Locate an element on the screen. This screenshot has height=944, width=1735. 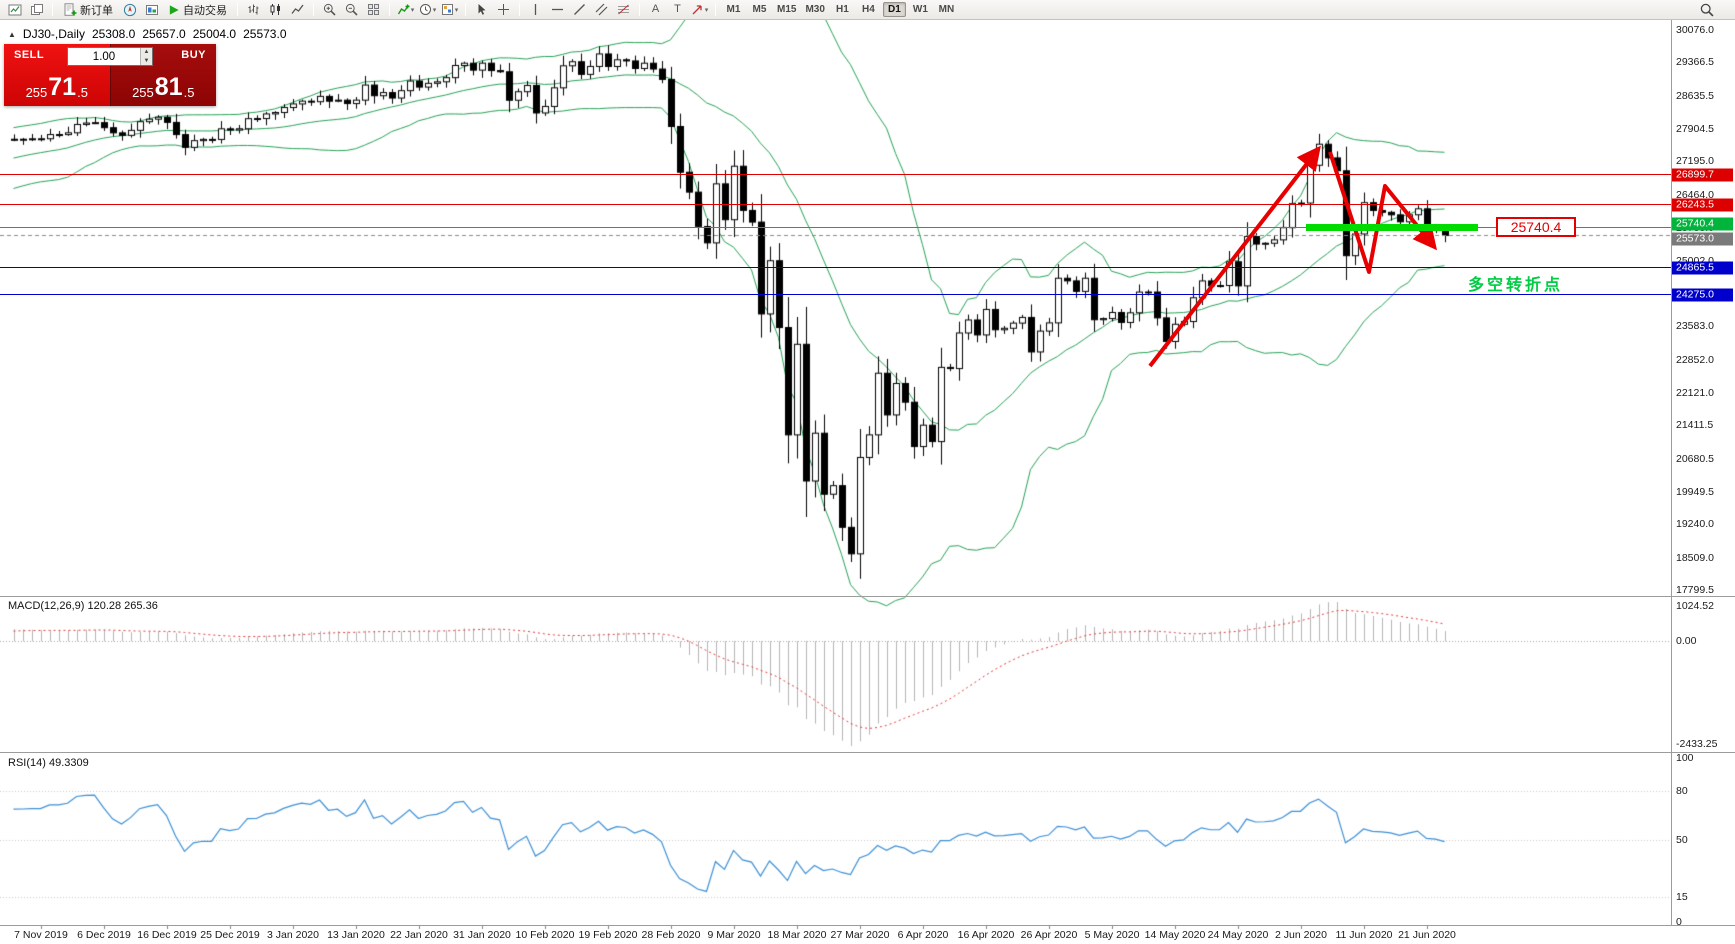
vertical-line-tool is located at coordinates (535, 10).